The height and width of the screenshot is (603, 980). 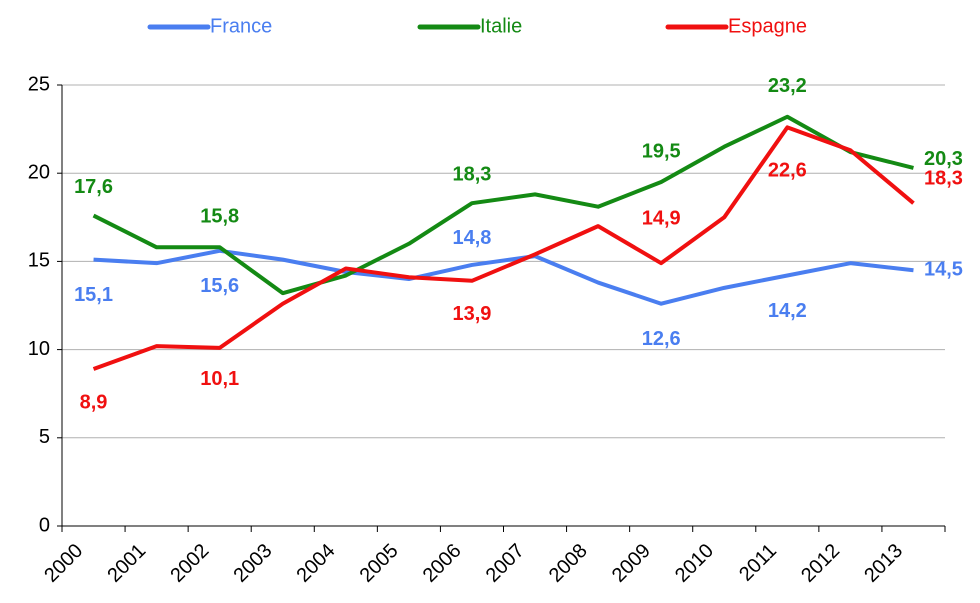 What do you see at coordinates (501, 26) in the screenshot?
I see `legend-label: Italie` at bounding box center [501, 26].